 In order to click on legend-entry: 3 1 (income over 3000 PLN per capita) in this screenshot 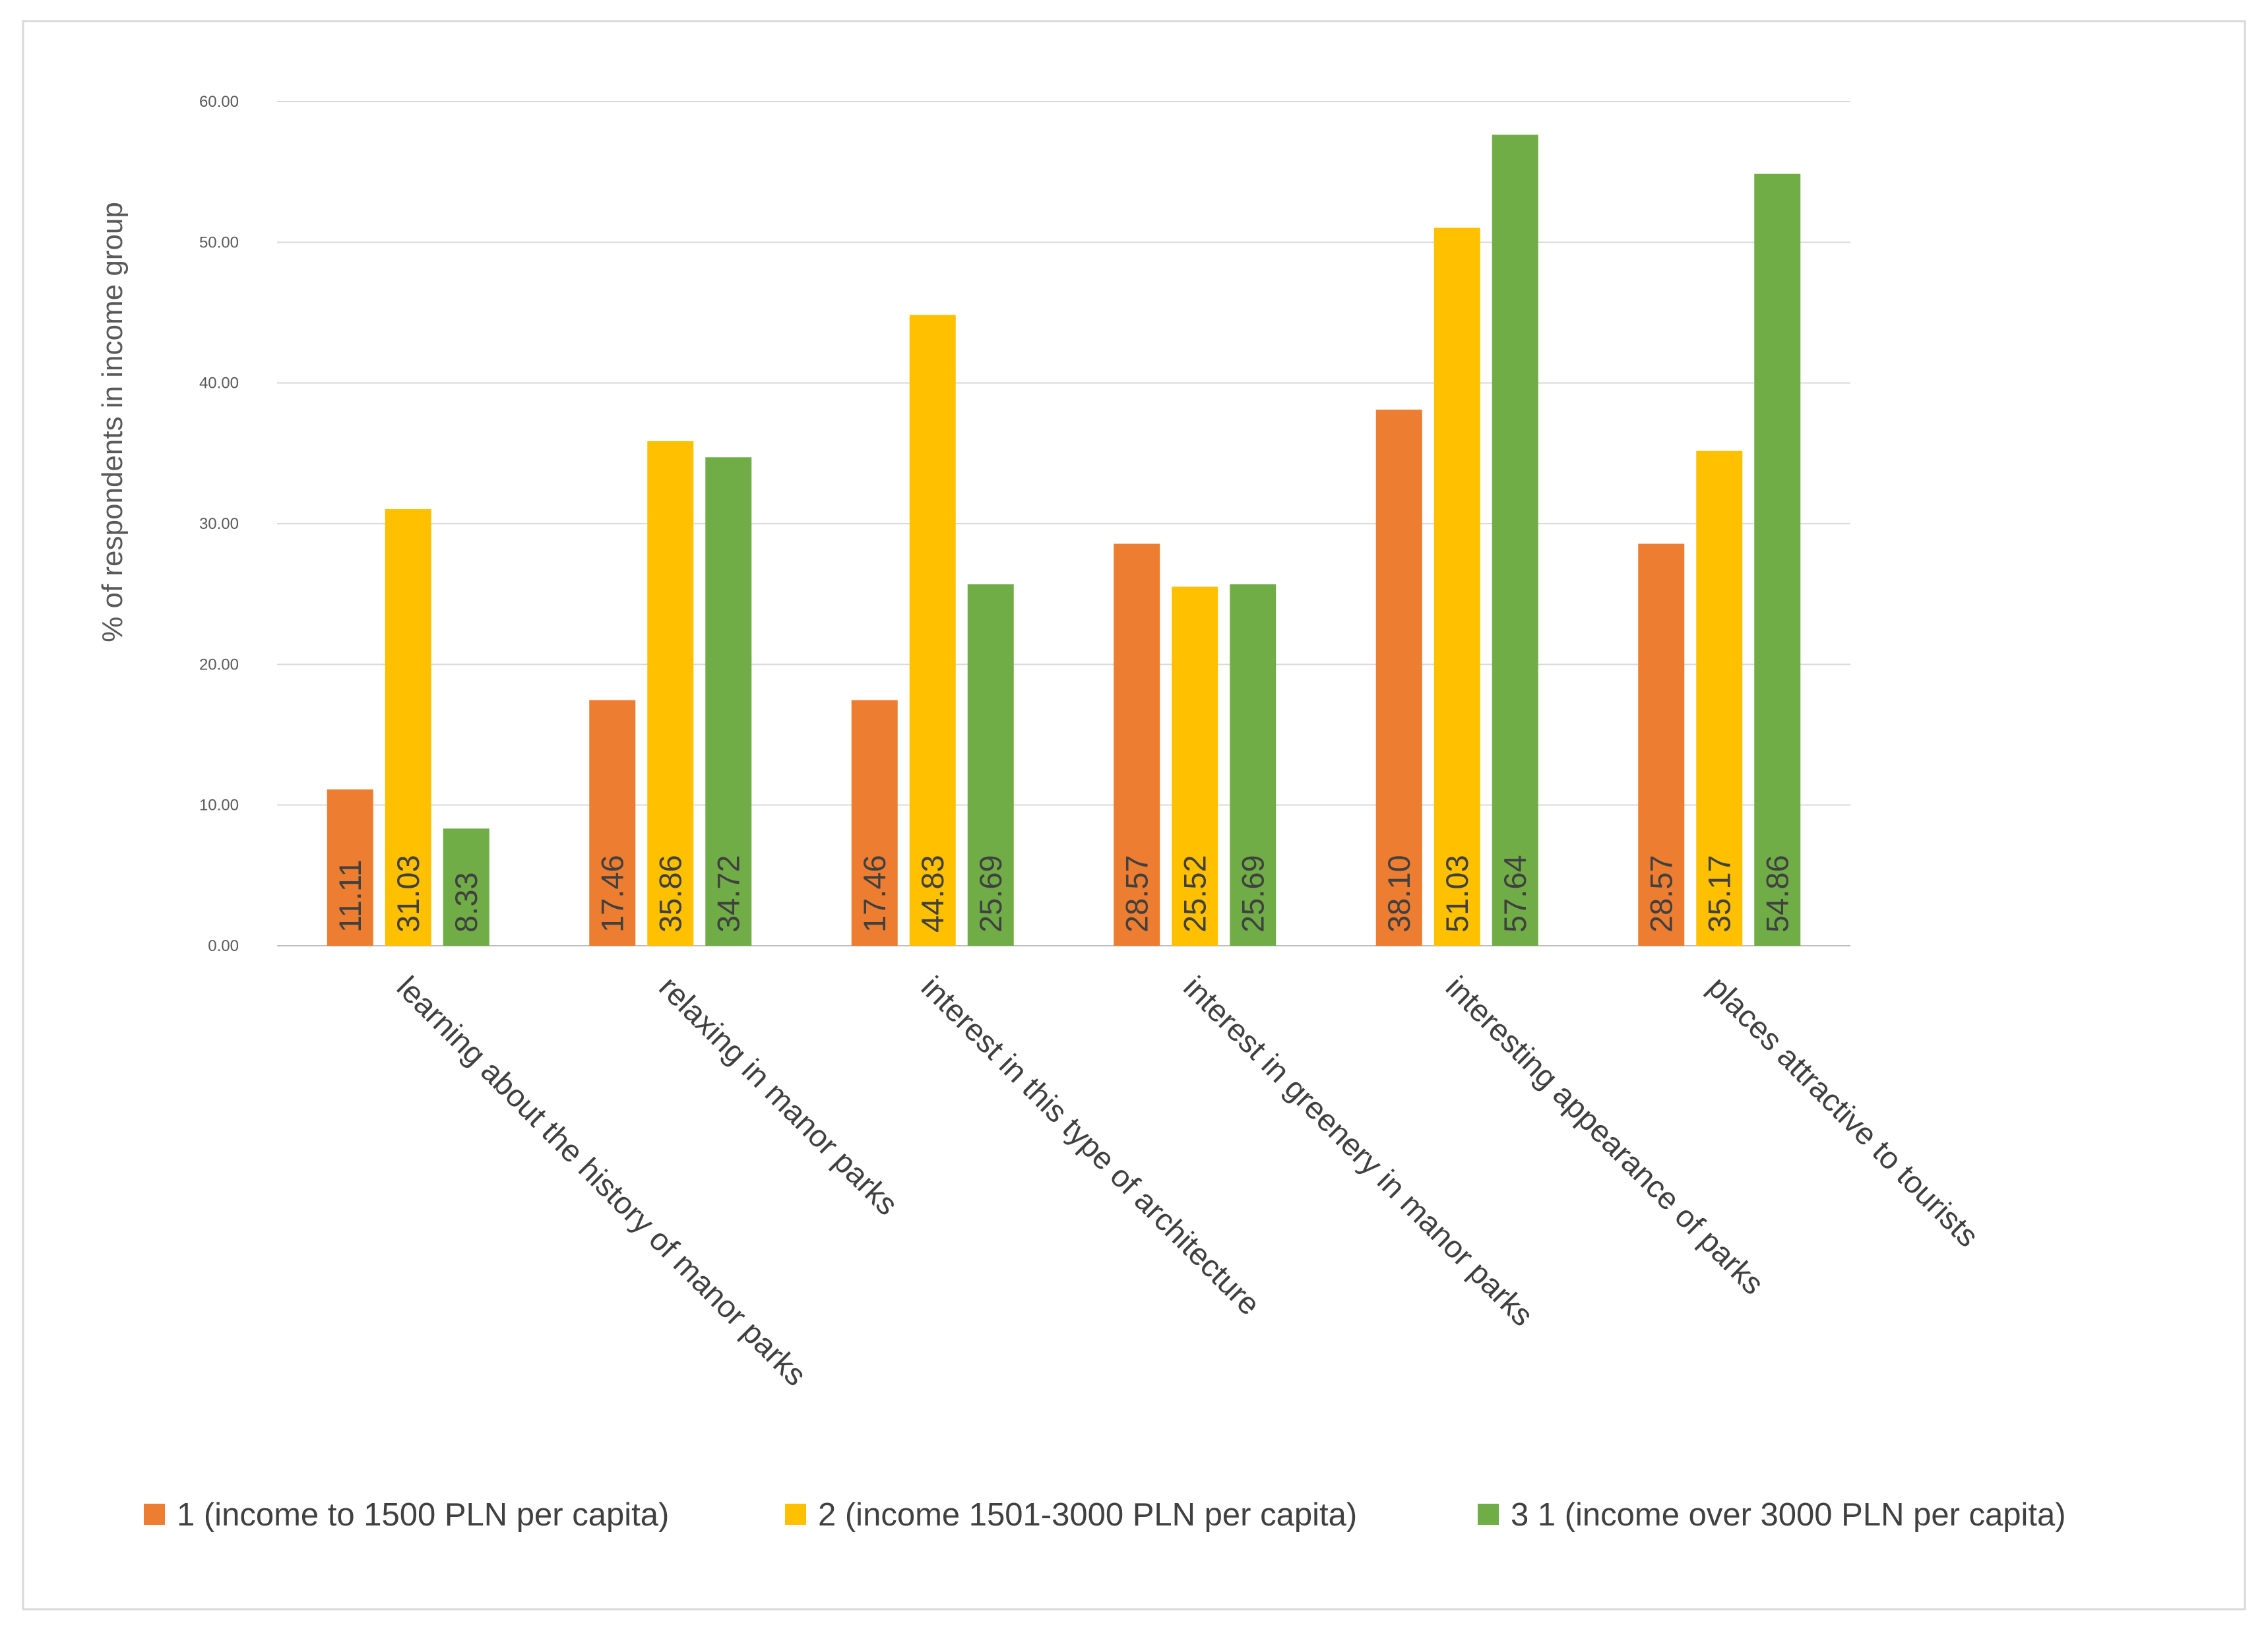, I will do `click(1788, 1515)`.